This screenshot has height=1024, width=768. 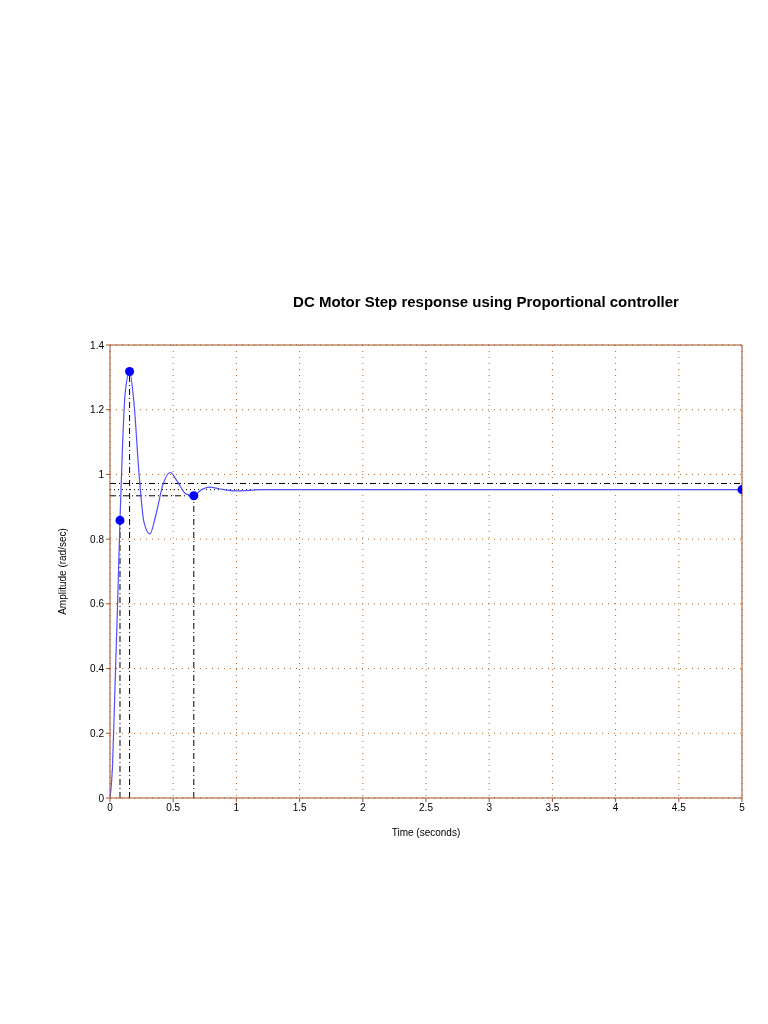 What do you see at coordinates (173, 808) in the screenshot?
I see `x-tick-label: 0.5` at bounding box center [173, 808].